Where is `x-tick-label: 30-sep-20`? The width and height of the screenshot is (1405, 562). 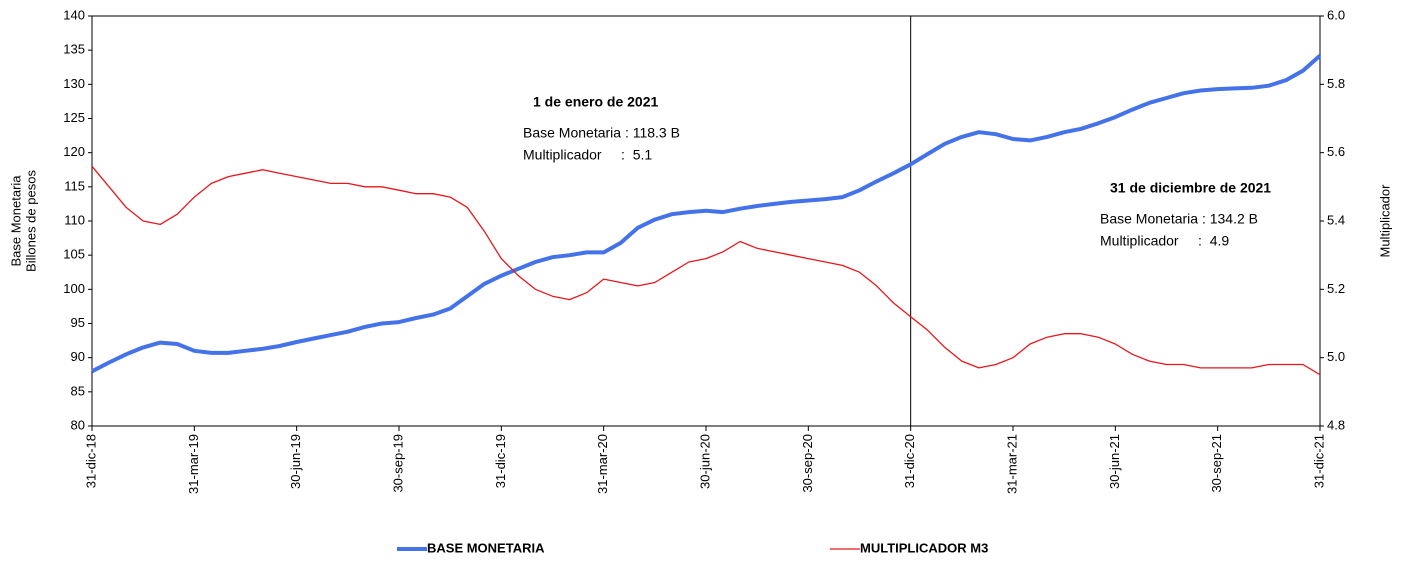
x-tick-label: 30-sep-20 is located at coordinates (807, 463).